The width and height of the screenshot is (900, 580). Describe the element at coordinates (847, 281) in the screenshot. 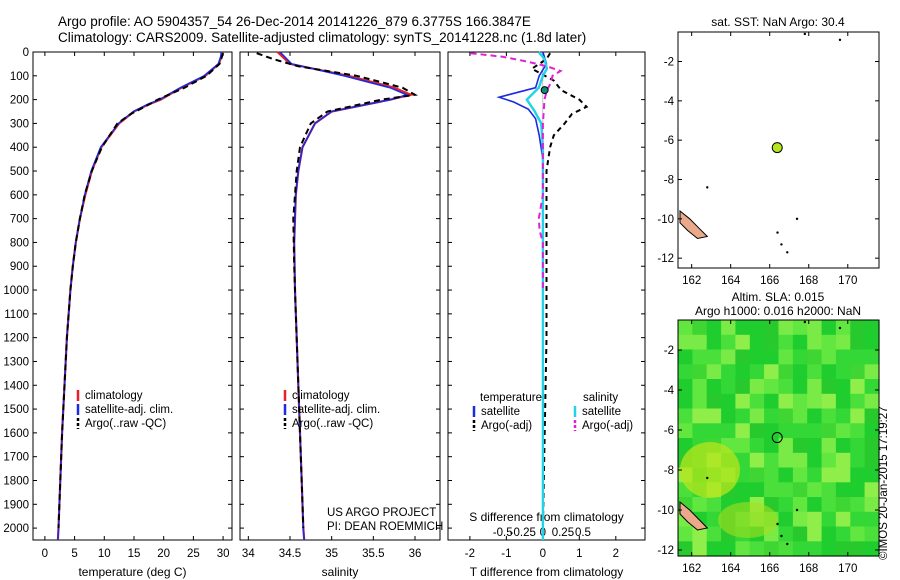

I see `x-tick-label: 170` at that location.